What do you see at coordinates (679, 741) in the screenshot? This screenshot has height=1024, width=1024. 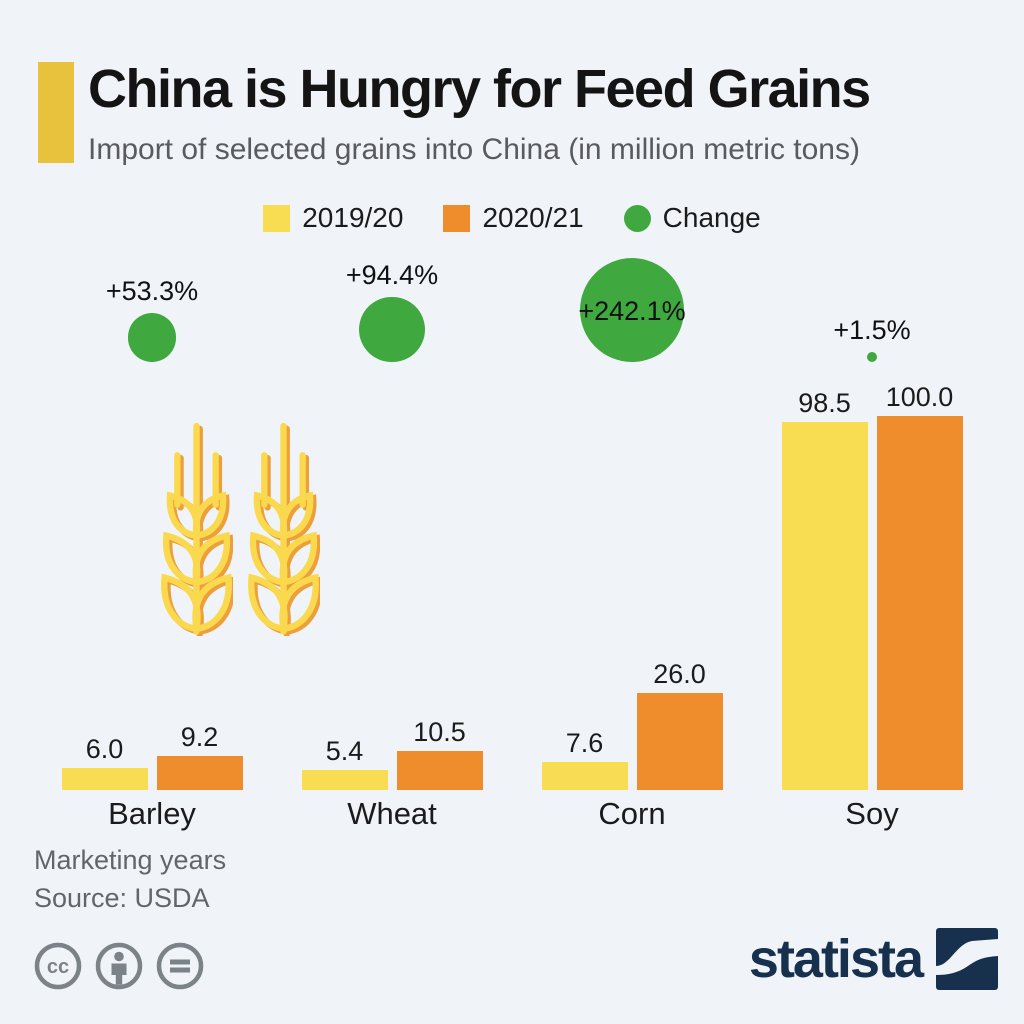 I see `bar-corn-2020/21` at bounding box center [679, 741].